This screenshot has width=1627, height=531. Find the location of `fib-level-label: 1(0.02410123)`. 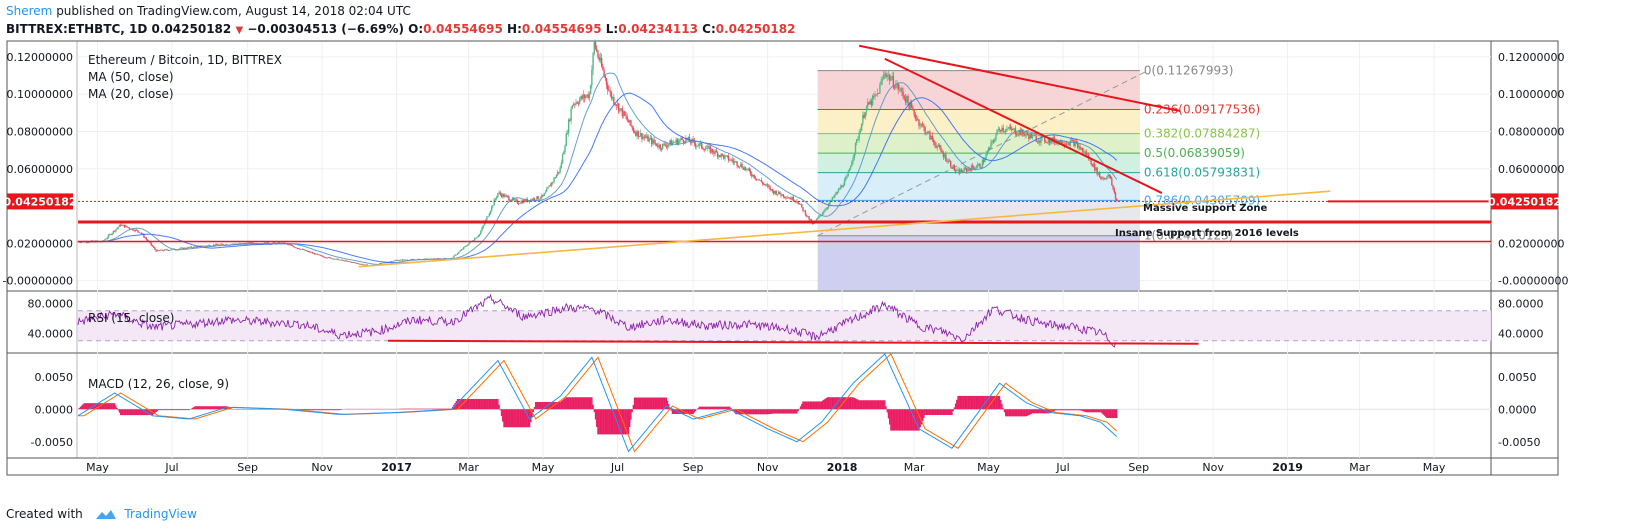

fib-level-label: 1(0.02410123) is located at coordinates (1189, 236).